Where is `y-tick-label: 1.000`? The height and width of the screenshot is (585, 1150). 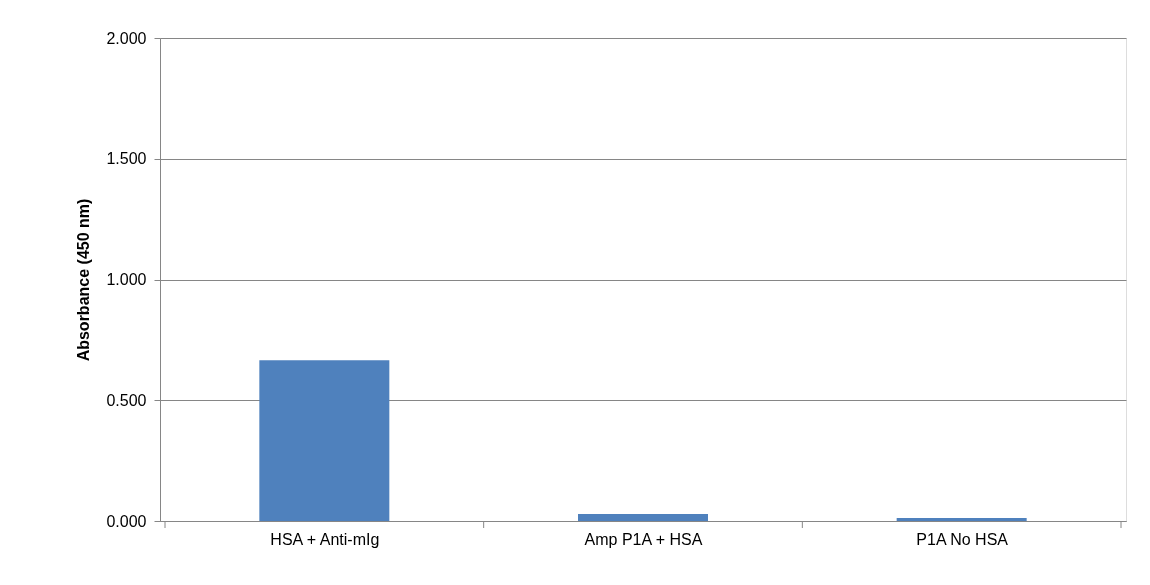
y-tick-label: 1.000 is located at coordinates (126, 279).